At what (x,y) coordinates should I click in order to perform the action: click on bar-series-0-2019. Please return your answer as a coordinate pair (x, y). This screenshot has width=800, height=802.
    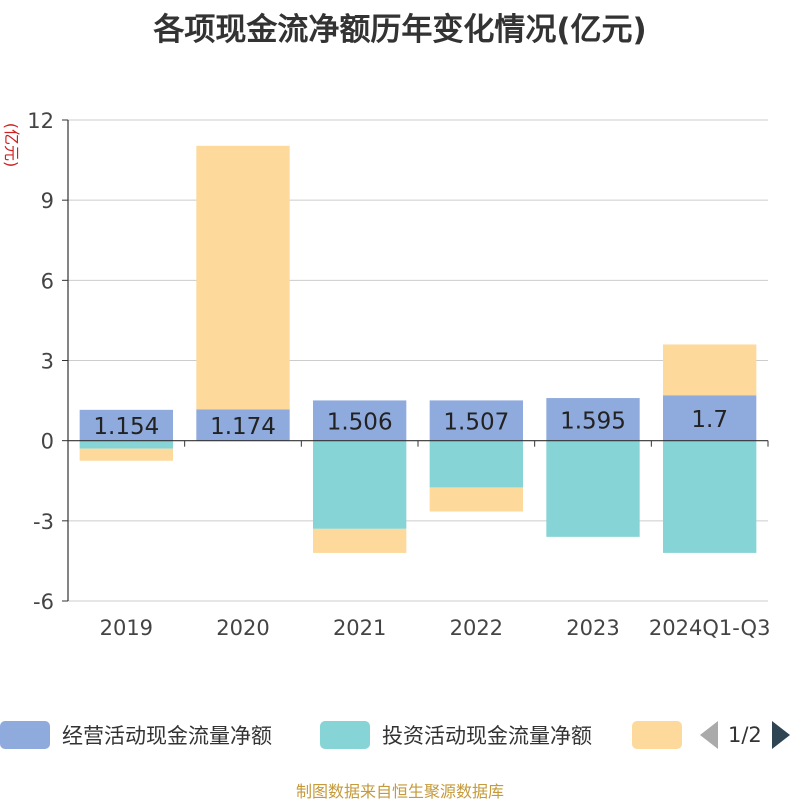
    Looking at the image, I should click on (126, 425).